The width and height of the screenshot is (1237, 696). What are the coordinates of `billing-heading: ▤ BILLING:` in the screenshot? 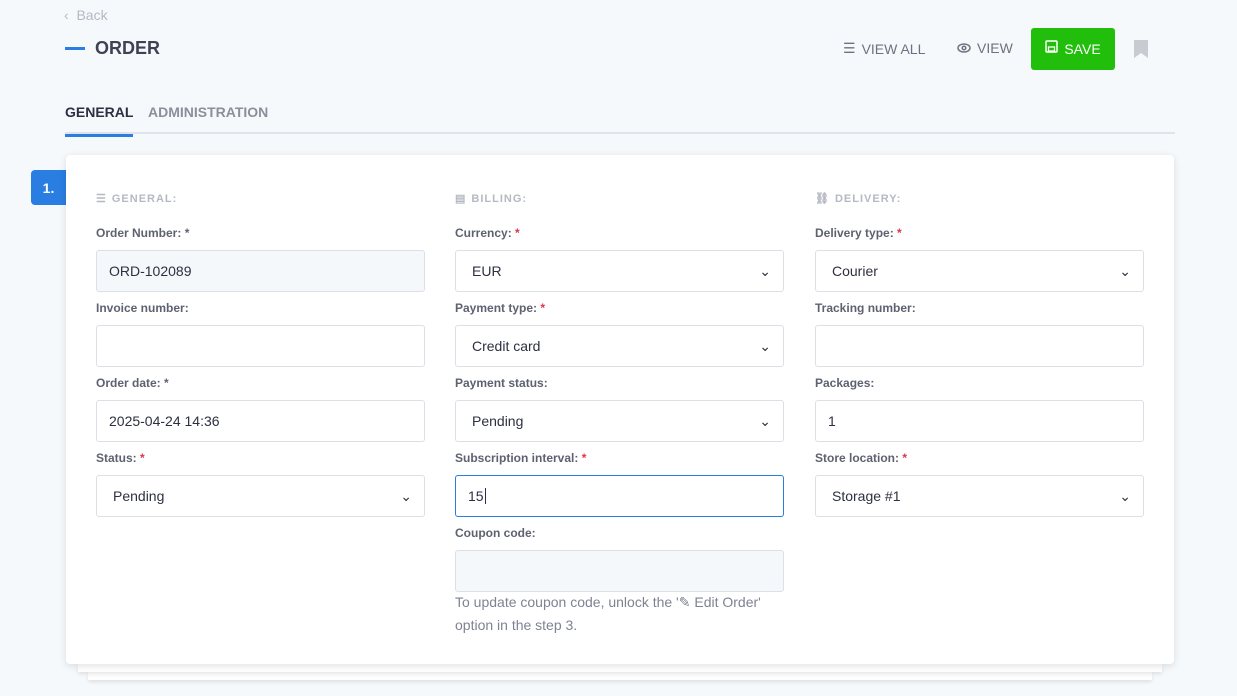 It's located at (491, 199).